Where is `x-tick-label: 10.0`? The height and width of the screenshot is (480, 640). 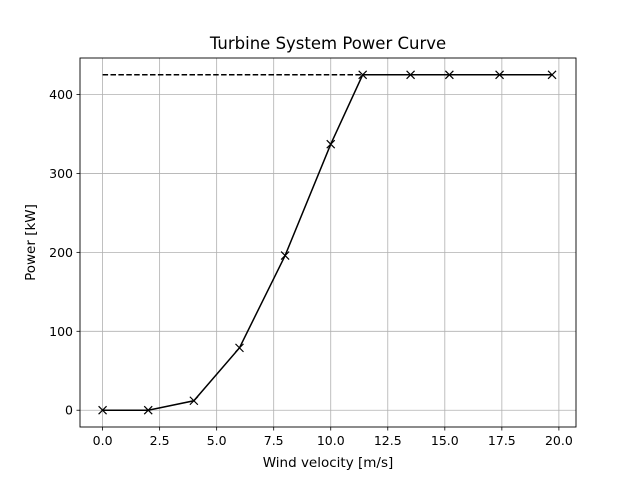
x-tick-label: 10.0 is located at coordinates (331, 440).